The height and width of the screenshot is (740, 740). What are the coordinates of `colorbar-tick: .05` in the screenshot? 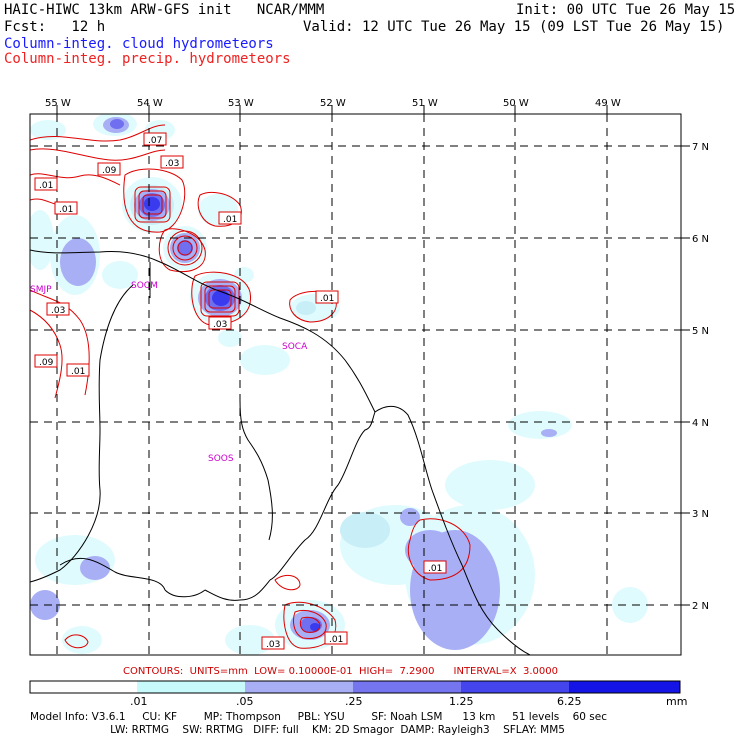 It's located at (245, 701).